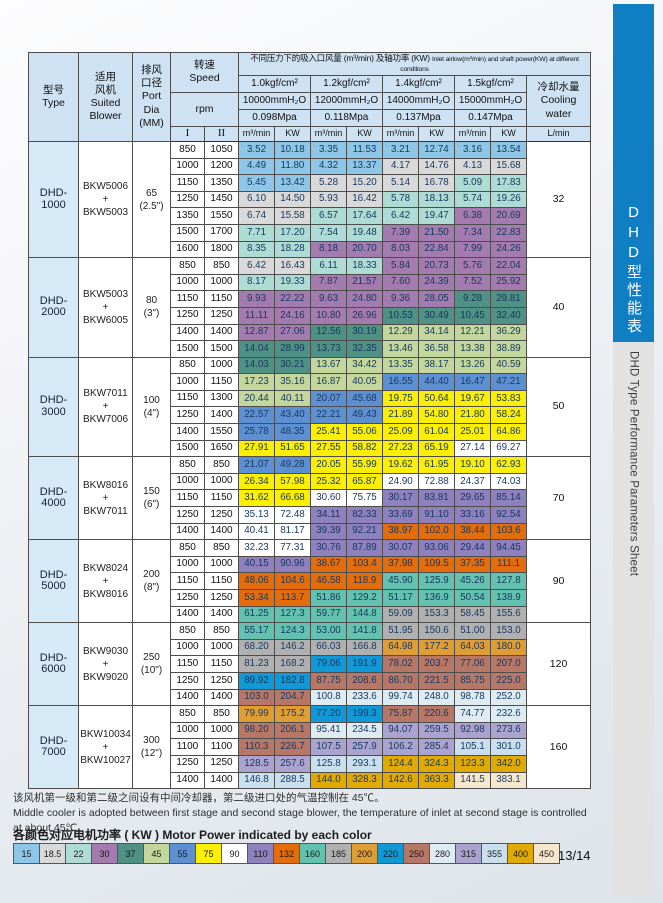 This screenshot has width=663, height=903. Describe the element at coordinates (400, 365) in the screenshot. I see `flow-value: 13.35` at that location.